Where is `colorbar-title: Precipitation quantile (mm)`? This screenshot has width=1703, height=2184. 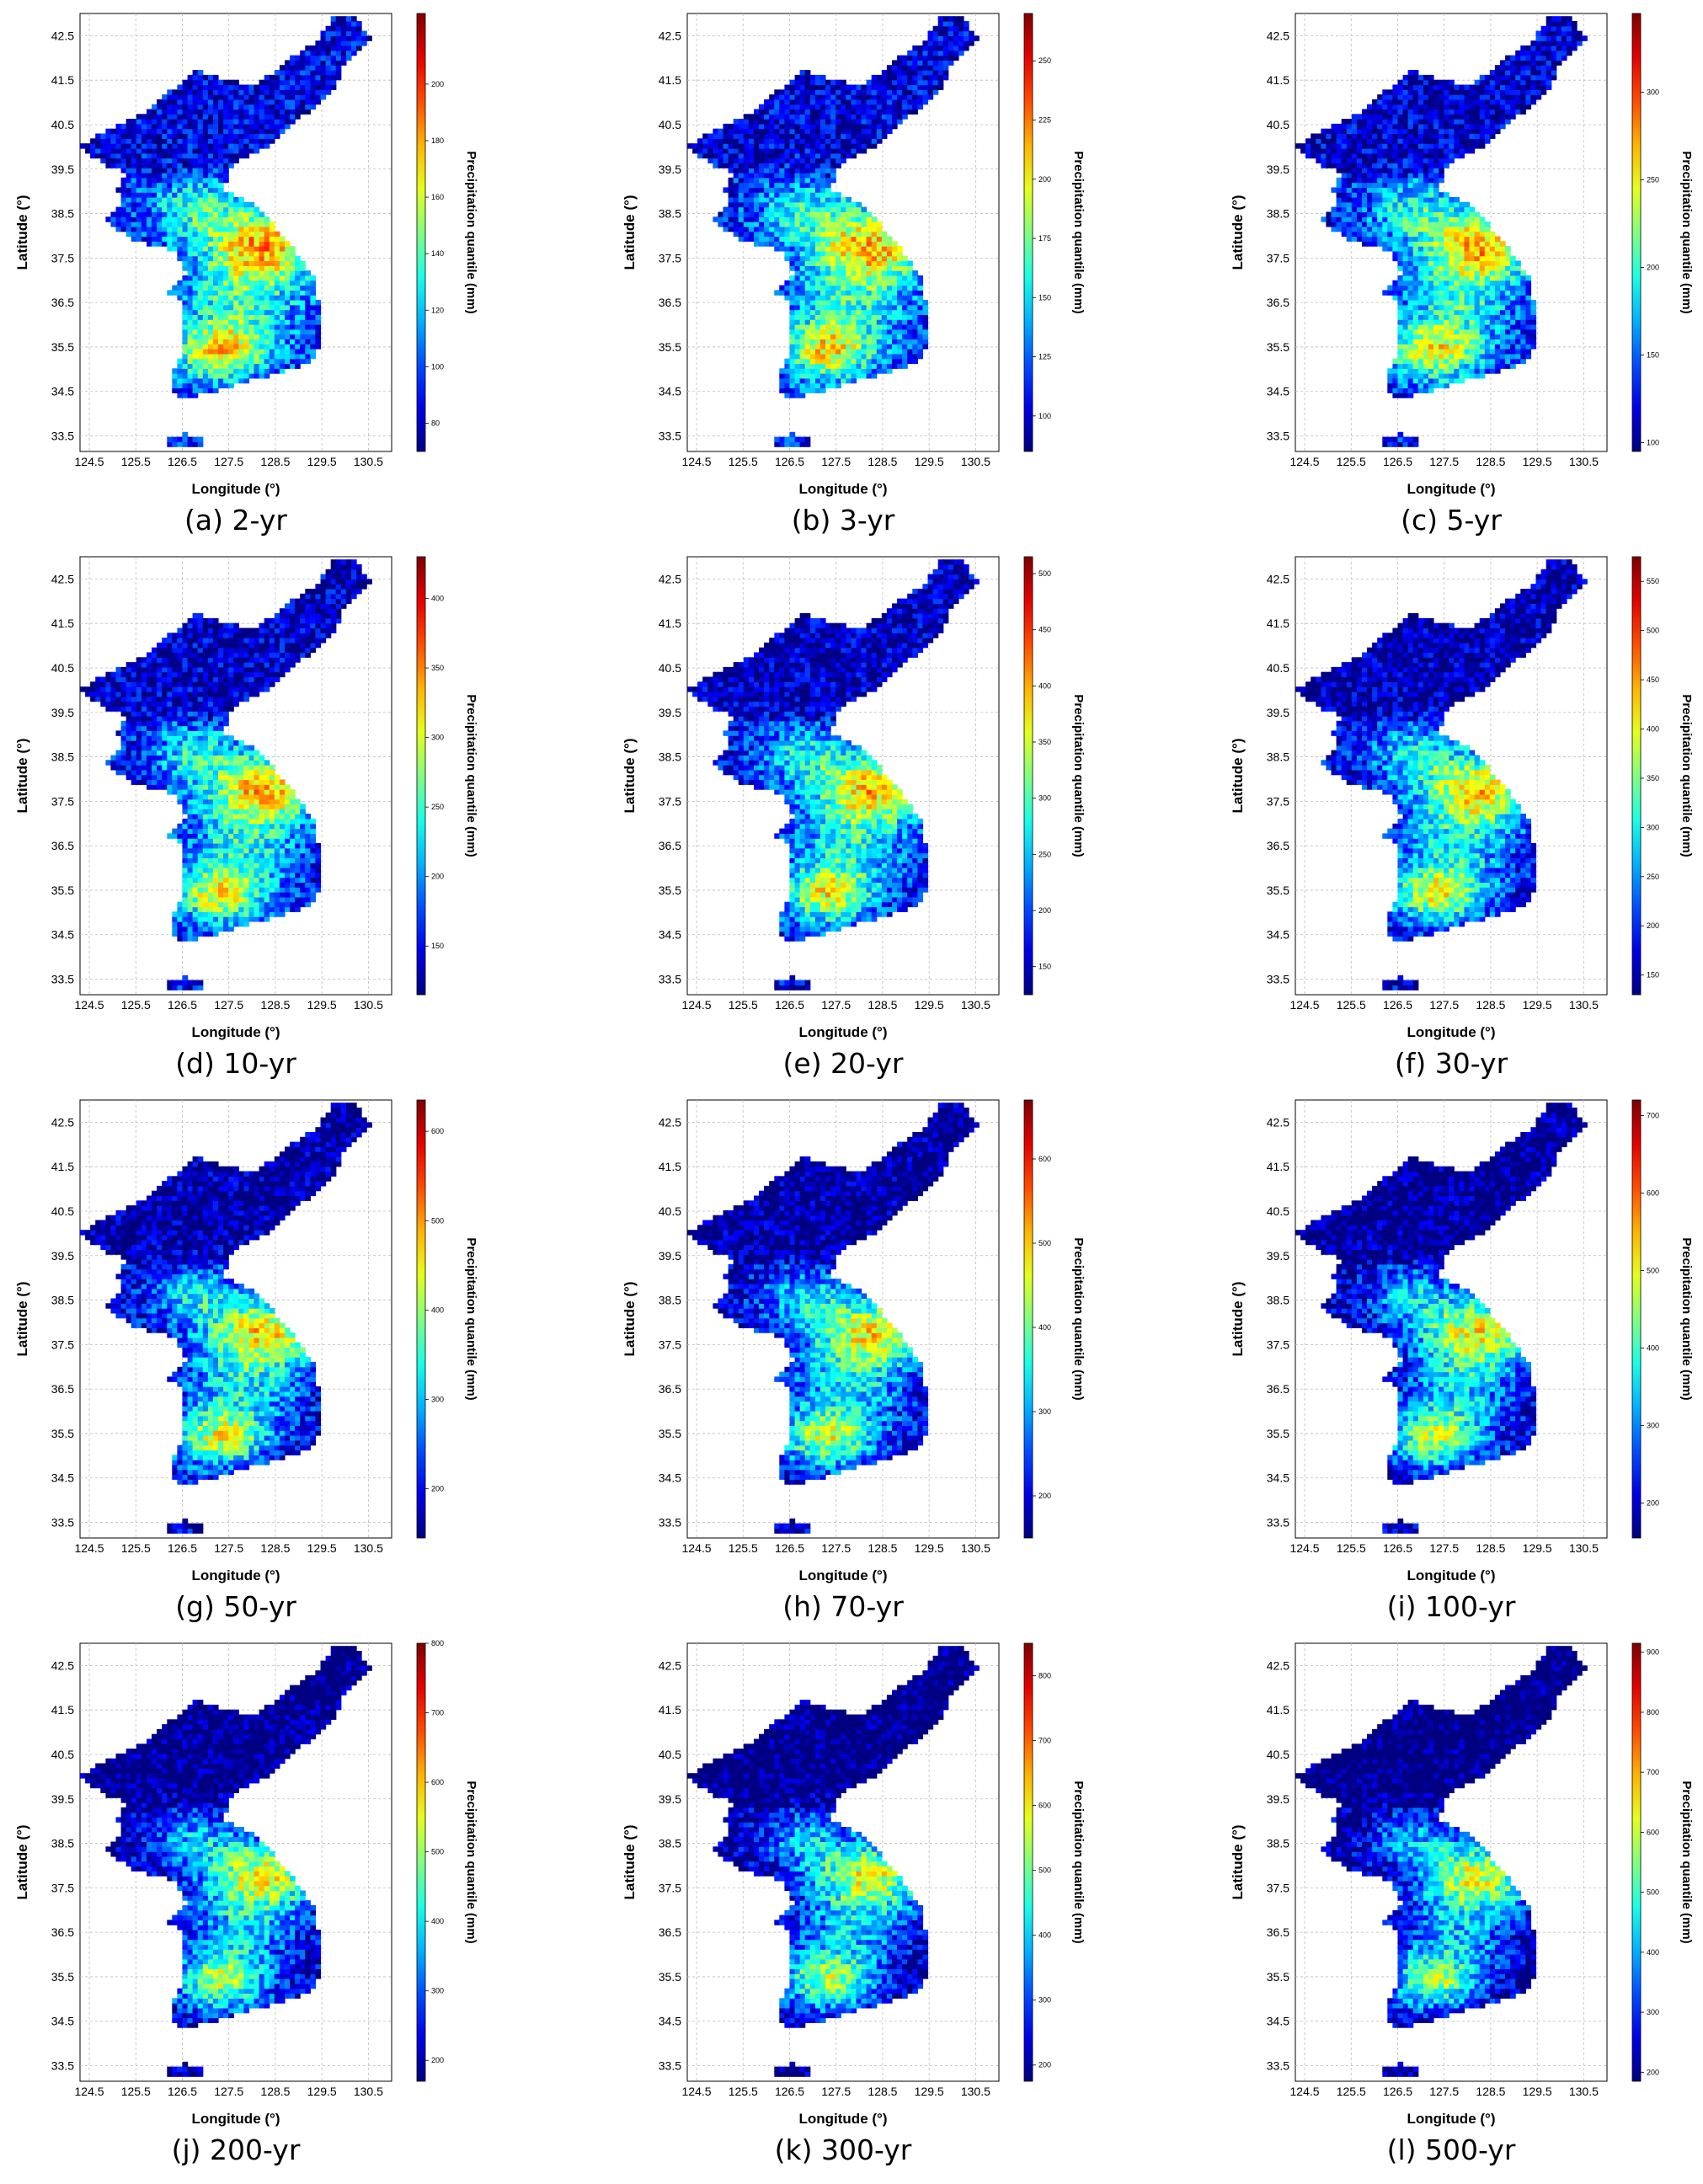
colorbar-title: Precipitation quantile (mm) is located at coordinates (471, 232).